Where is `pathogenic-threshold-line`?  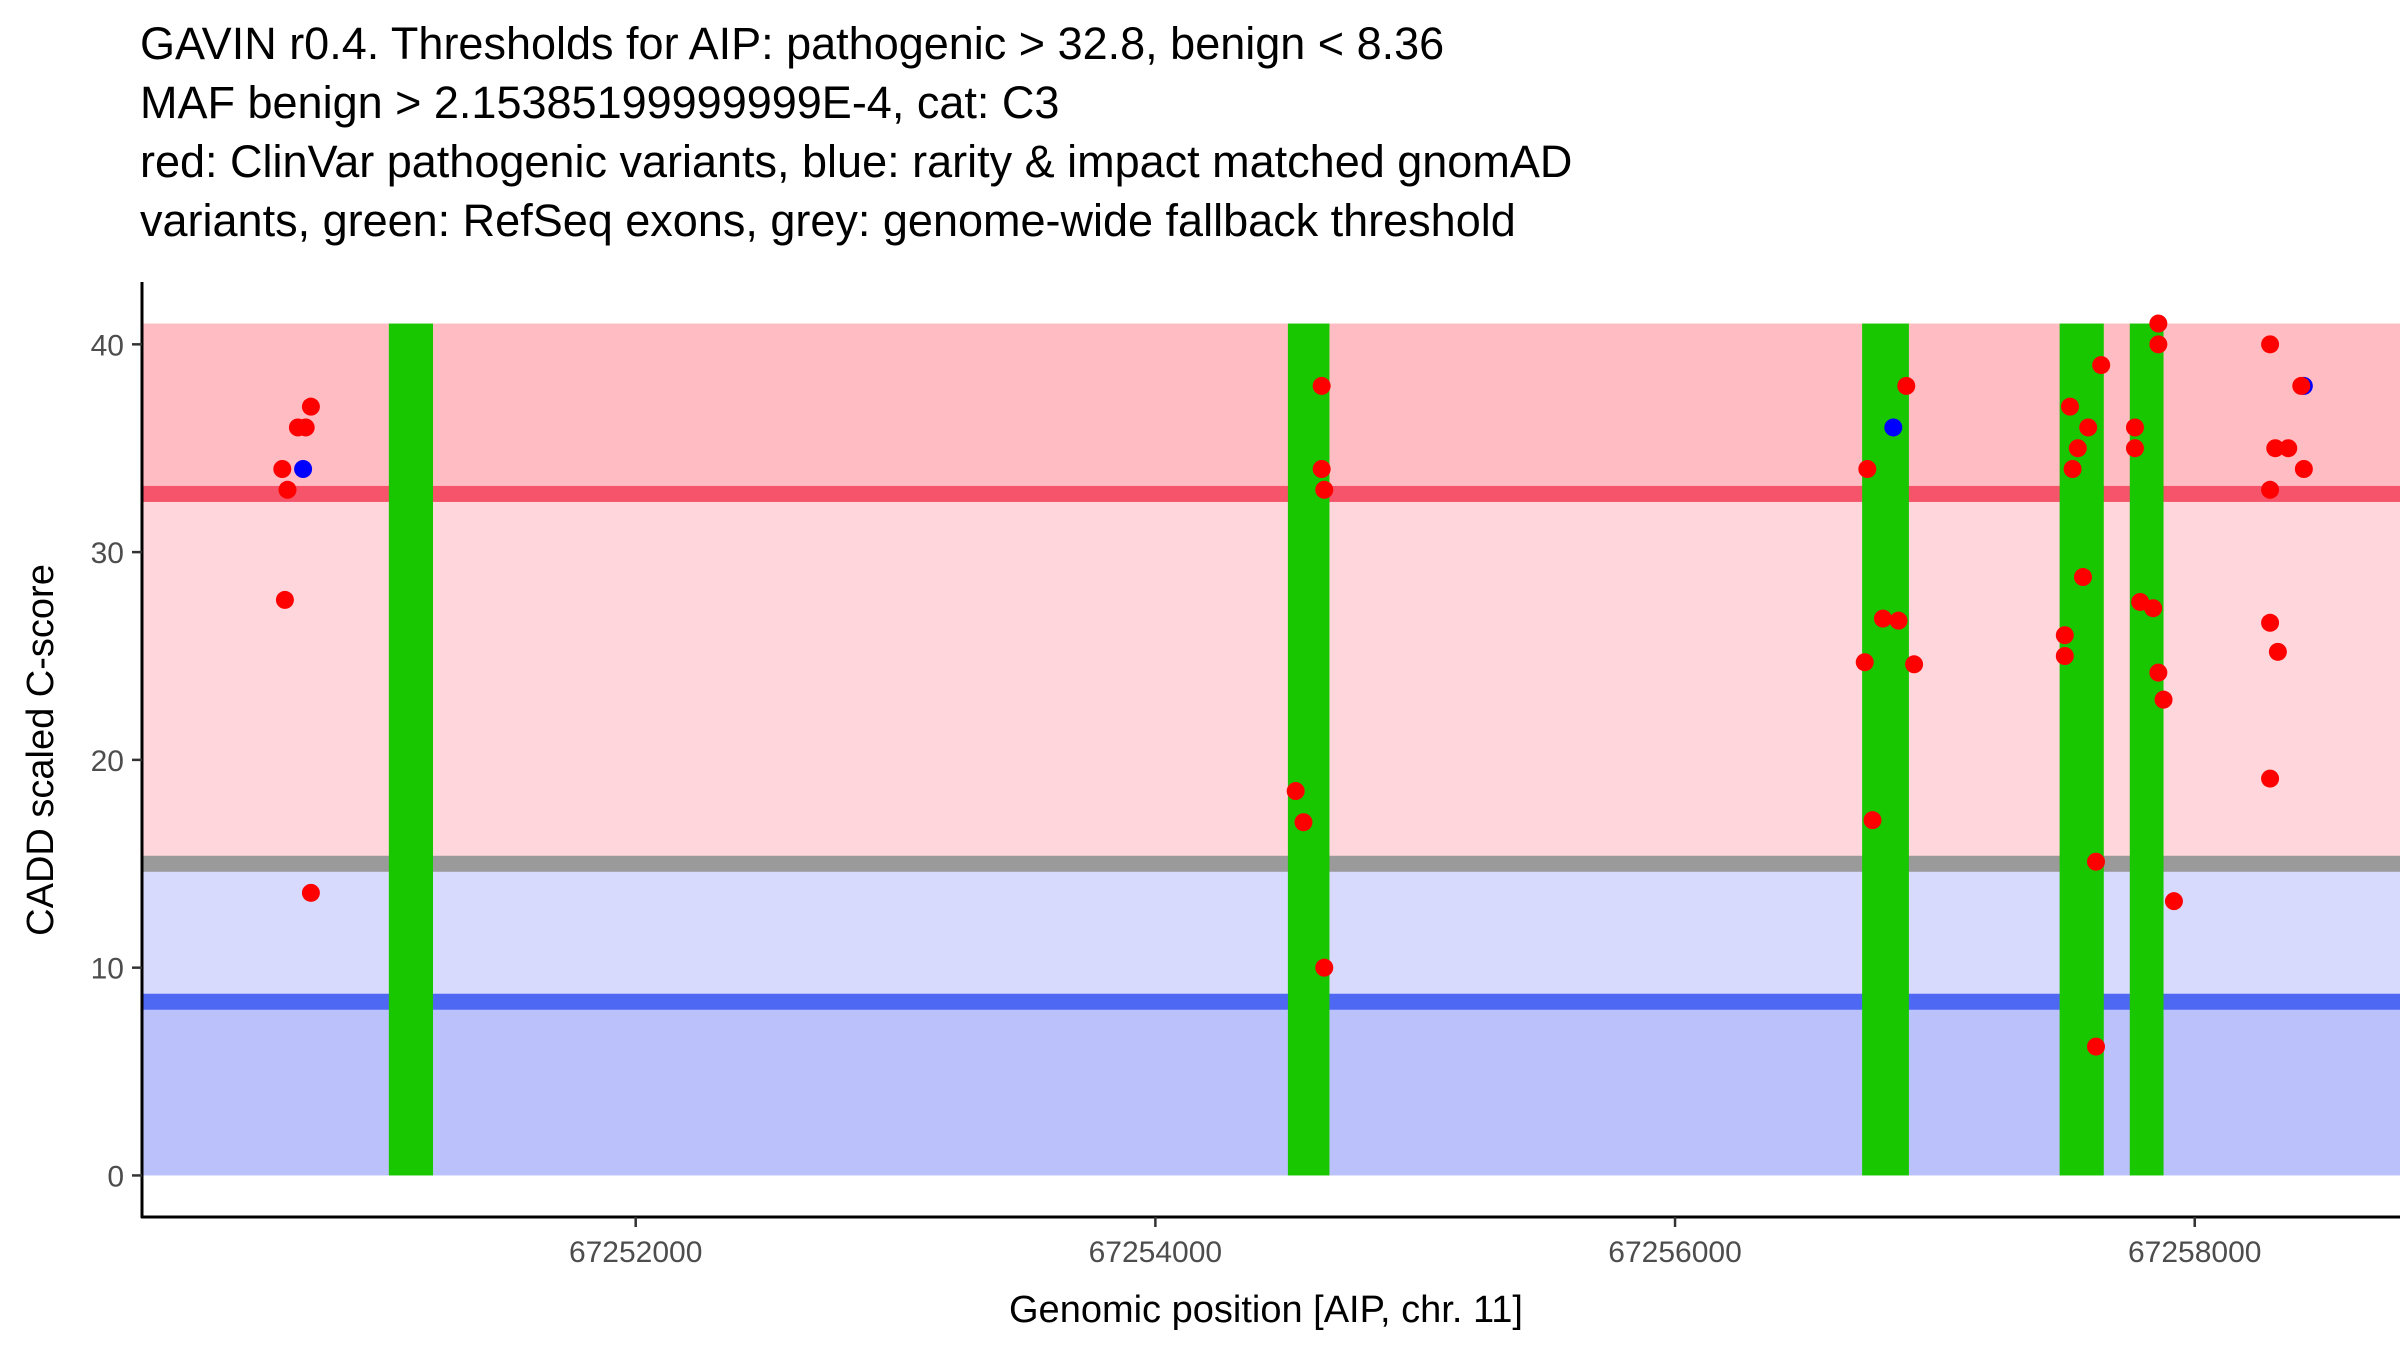 pathogenic-threshold-line is located at coordinates (1271, 493).